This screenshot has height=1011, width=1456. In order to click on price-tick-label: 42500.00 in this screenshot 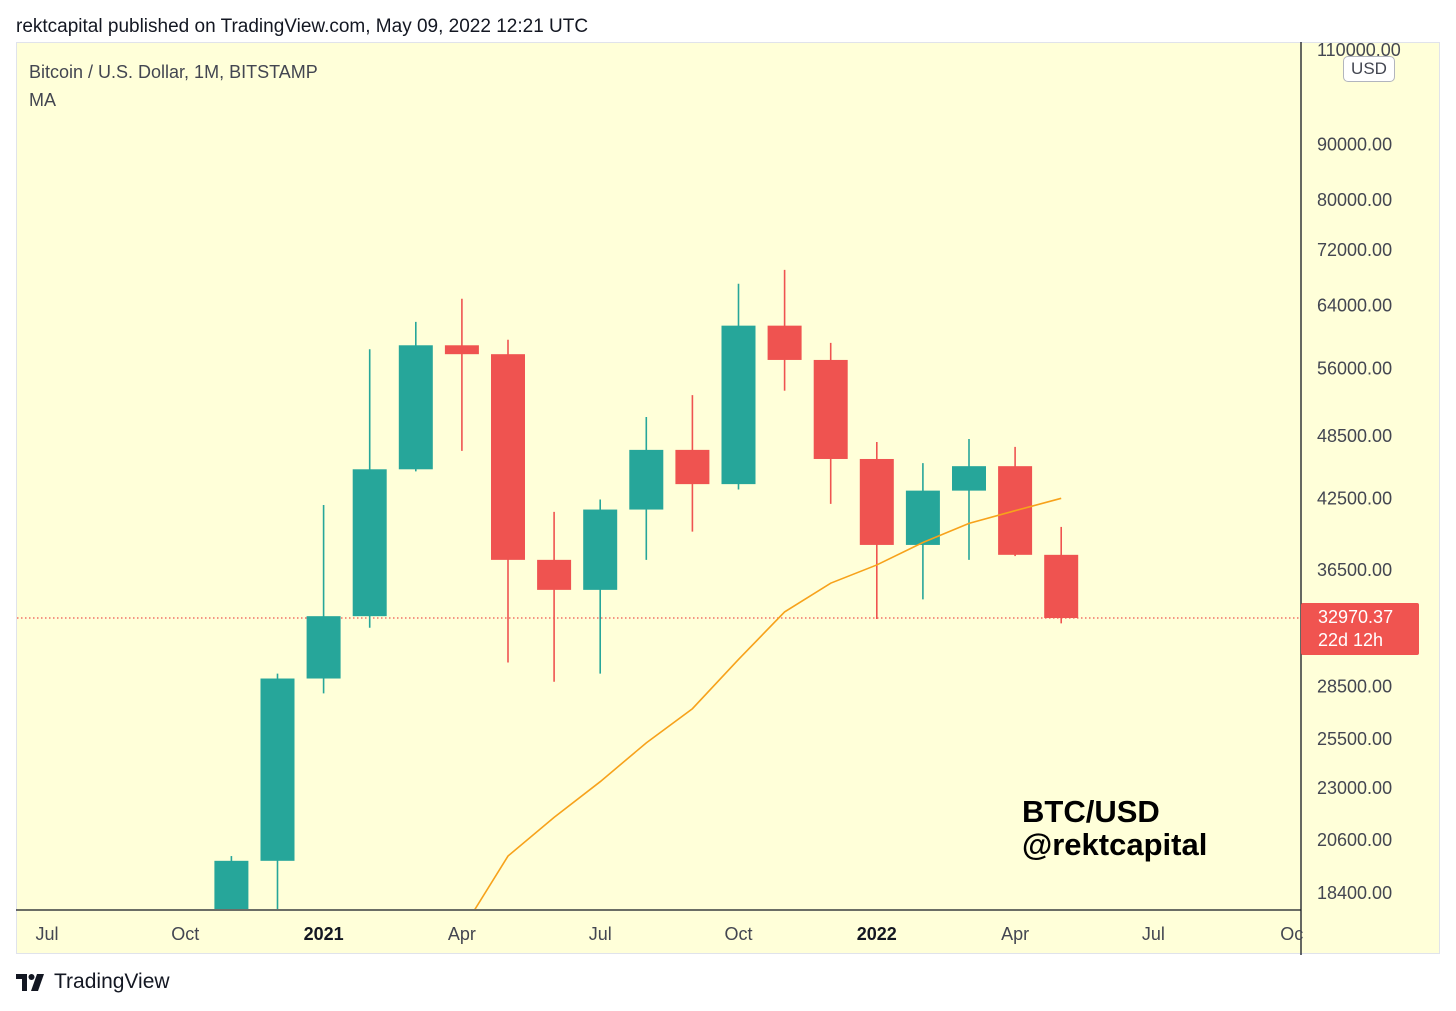, I will do `click(1354, 498)`.